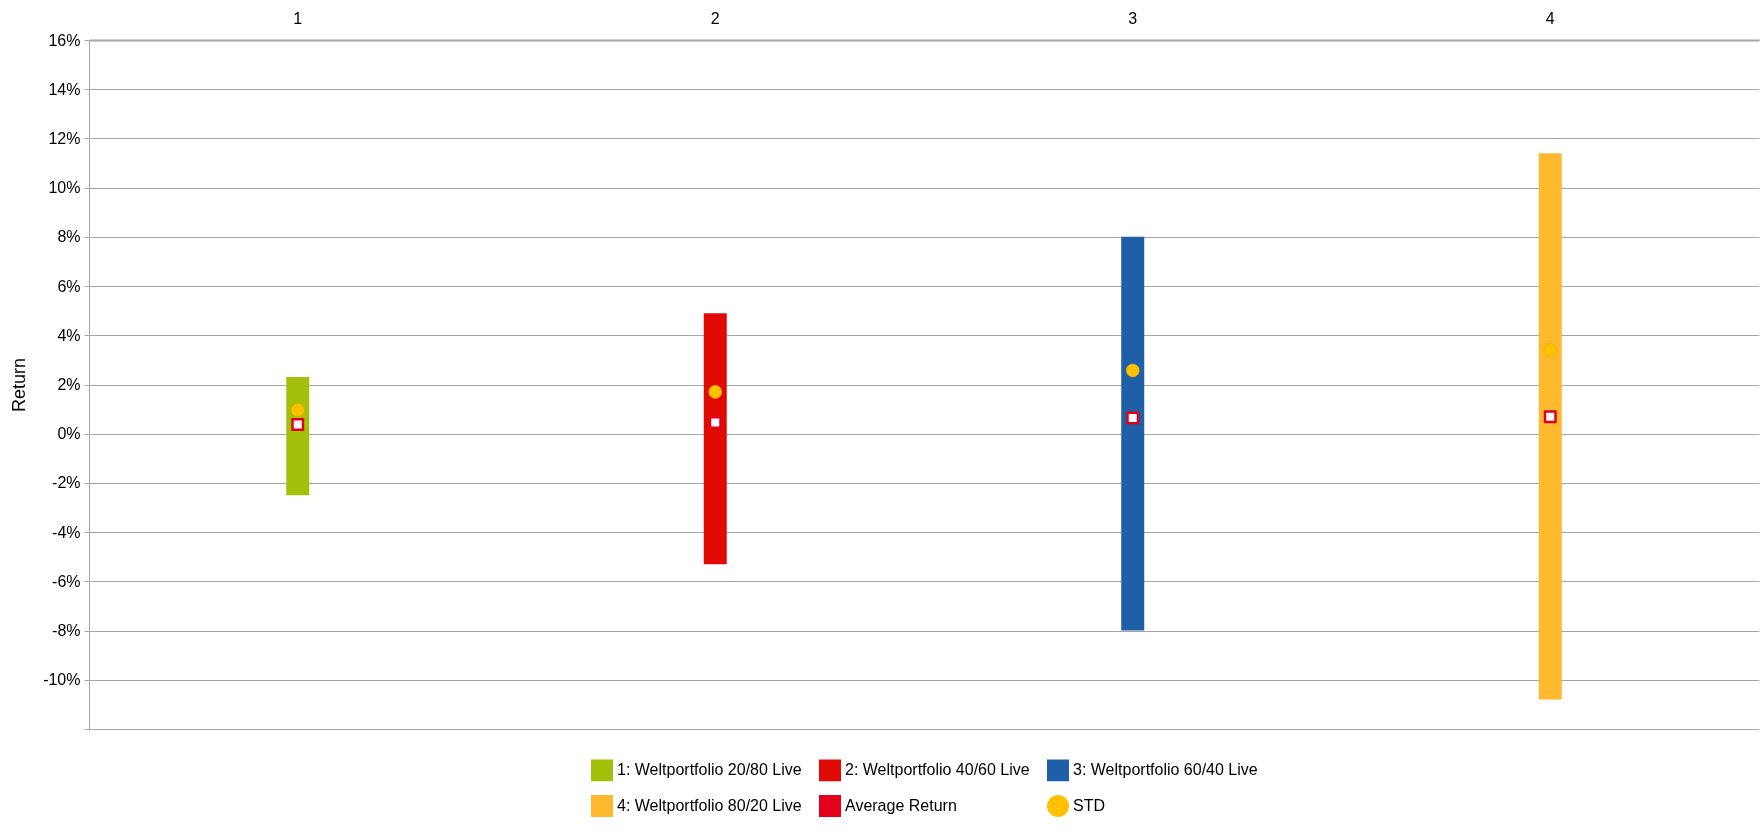 The width and height of the screenshot is (1763, 832). I want to click on y-tick-label: 4%, so click(69, 335).